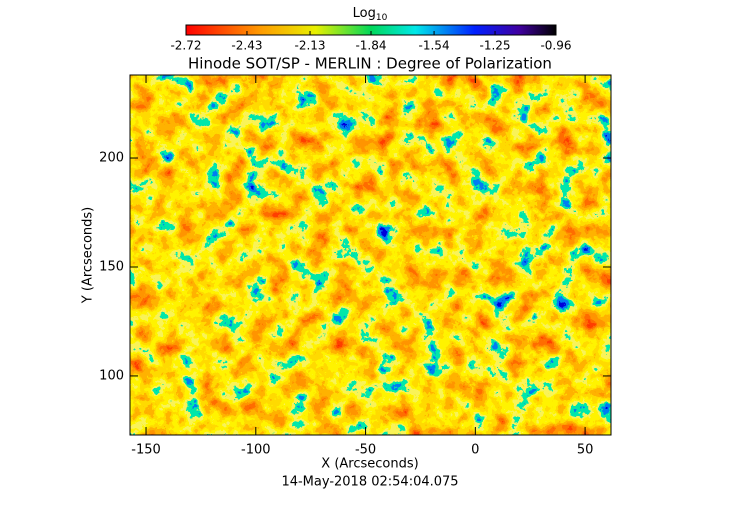 This screenshot has width=741, height=512. What do you see at coordinates (111, 266) in the screenshot?
I see `y-tick-label: 150` at bounding box center [111, 266].